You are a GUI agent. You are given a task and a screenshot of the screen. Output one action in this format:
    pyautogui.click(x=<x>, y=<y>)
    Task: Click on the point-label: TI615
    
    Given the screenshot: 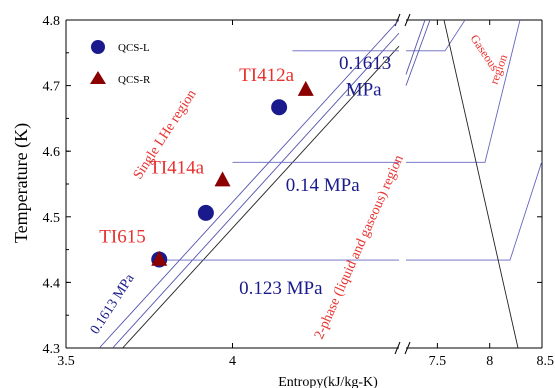 What is the action you would take?
    pyautogui.click(x=122, y=236)
    